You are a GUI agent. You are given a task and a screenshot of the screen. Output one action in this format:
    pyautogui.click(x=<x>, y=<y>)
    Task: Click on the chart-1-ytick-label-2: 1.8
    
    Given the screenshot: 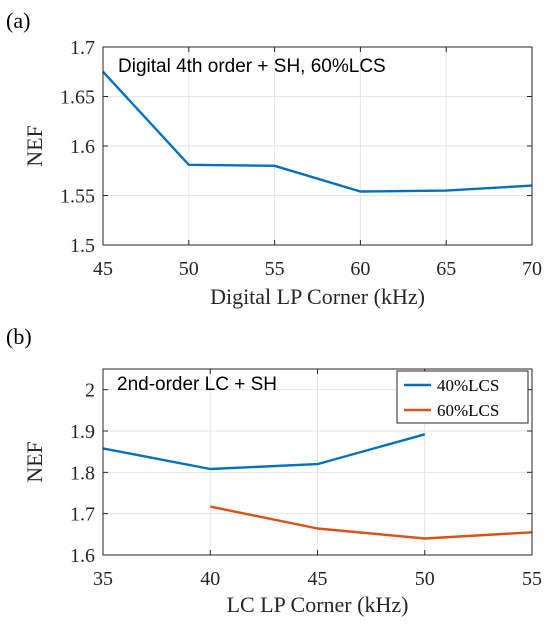 What is the action you would take?
    pyautogui.click(x=82, y=473)
    